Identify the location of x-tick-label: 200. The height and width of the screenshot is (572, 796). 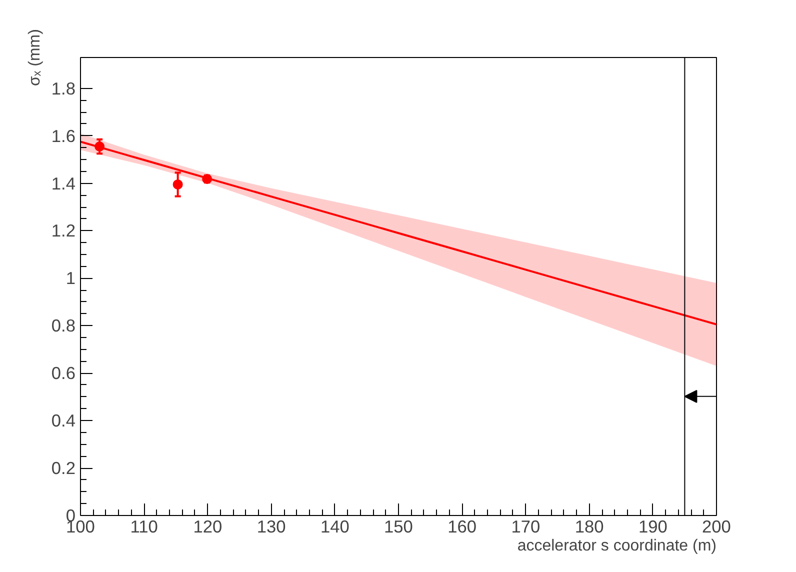
(716, 526).